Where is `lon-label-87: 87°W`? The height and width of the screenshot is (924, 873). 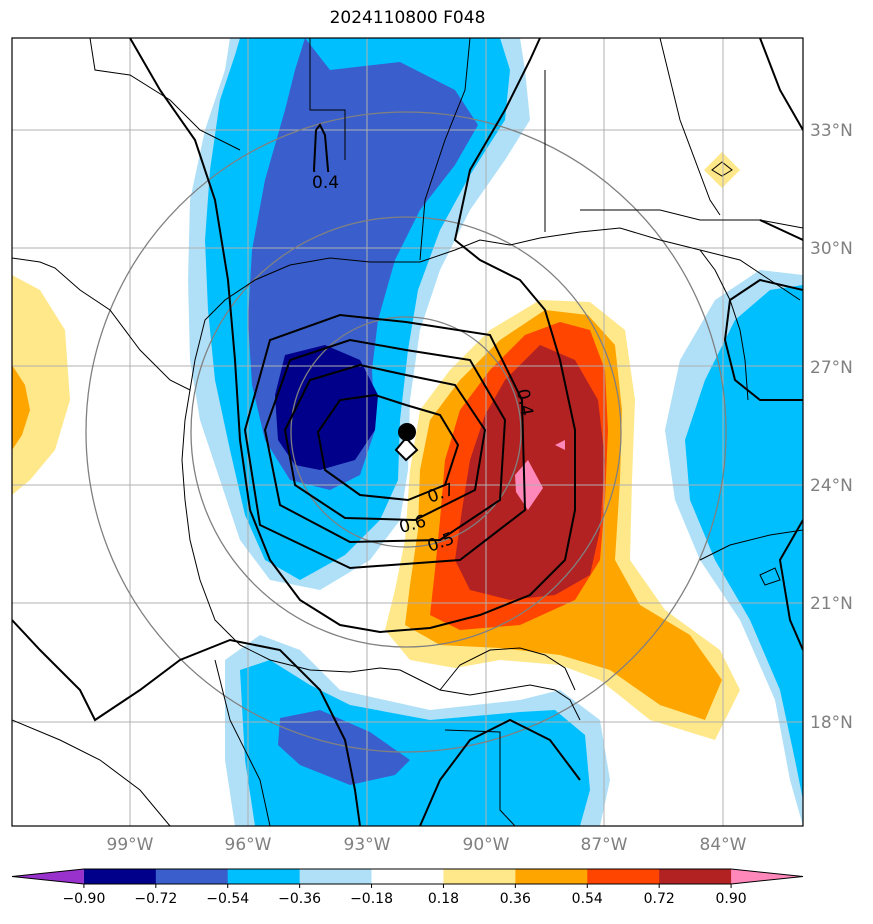
lon-label-87: 87°W is located at coordinates (604, 845).